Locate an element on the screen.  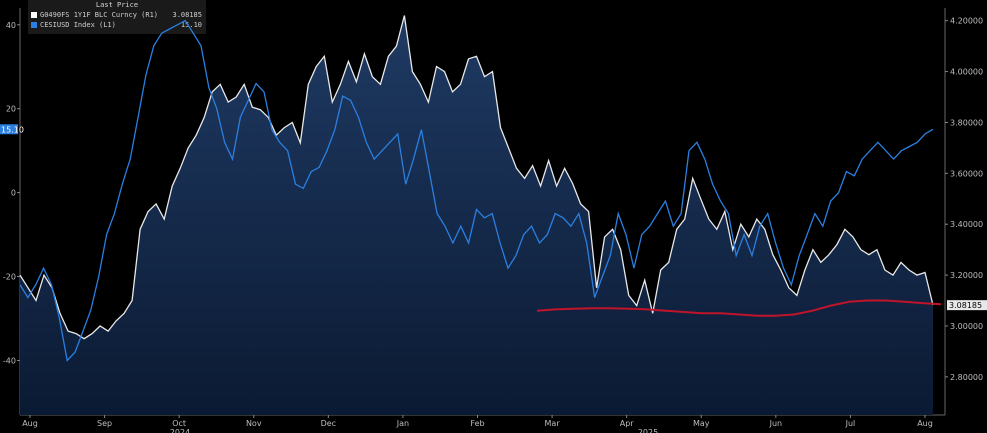
right-tick-label: 3.60000 is located at coordinates (966, 173).